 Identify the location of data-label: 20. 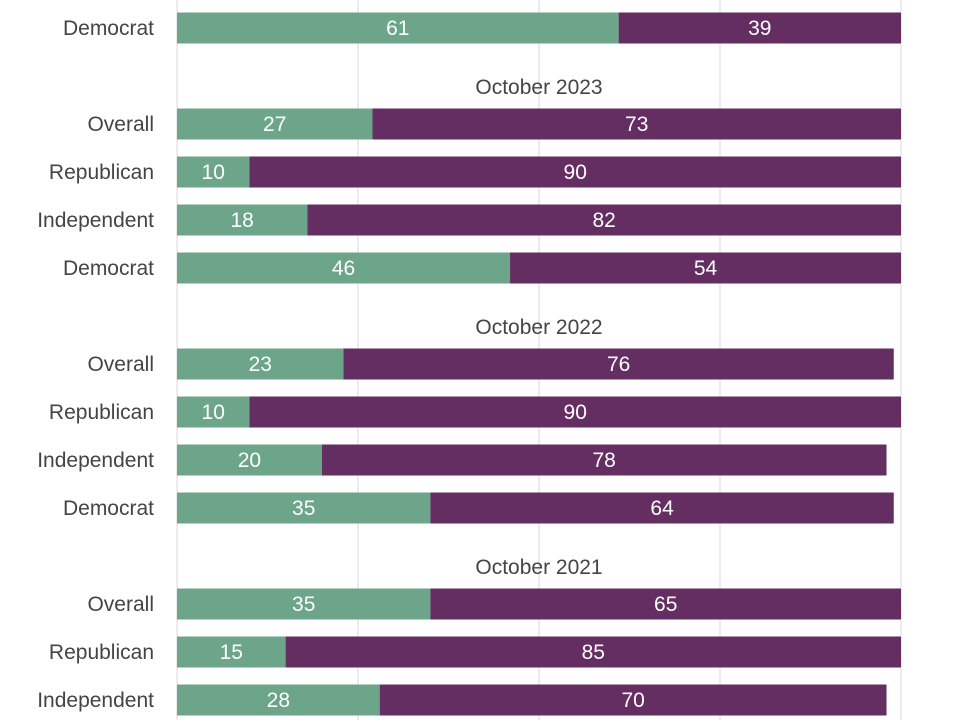
(249, 460).